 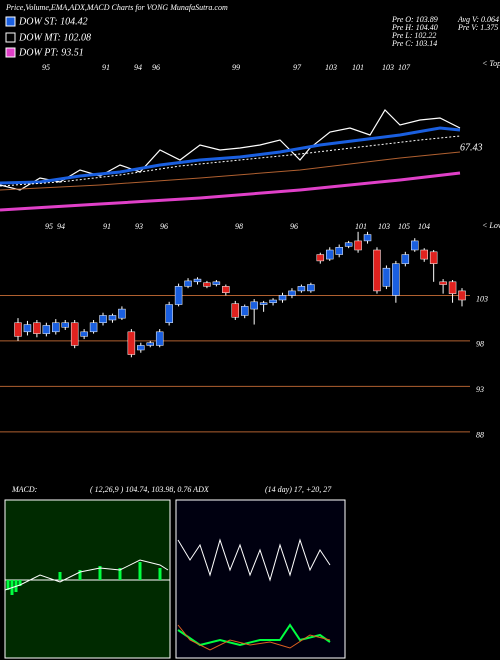 I want to click on ema-label: 93, so click(x=139, y=226).